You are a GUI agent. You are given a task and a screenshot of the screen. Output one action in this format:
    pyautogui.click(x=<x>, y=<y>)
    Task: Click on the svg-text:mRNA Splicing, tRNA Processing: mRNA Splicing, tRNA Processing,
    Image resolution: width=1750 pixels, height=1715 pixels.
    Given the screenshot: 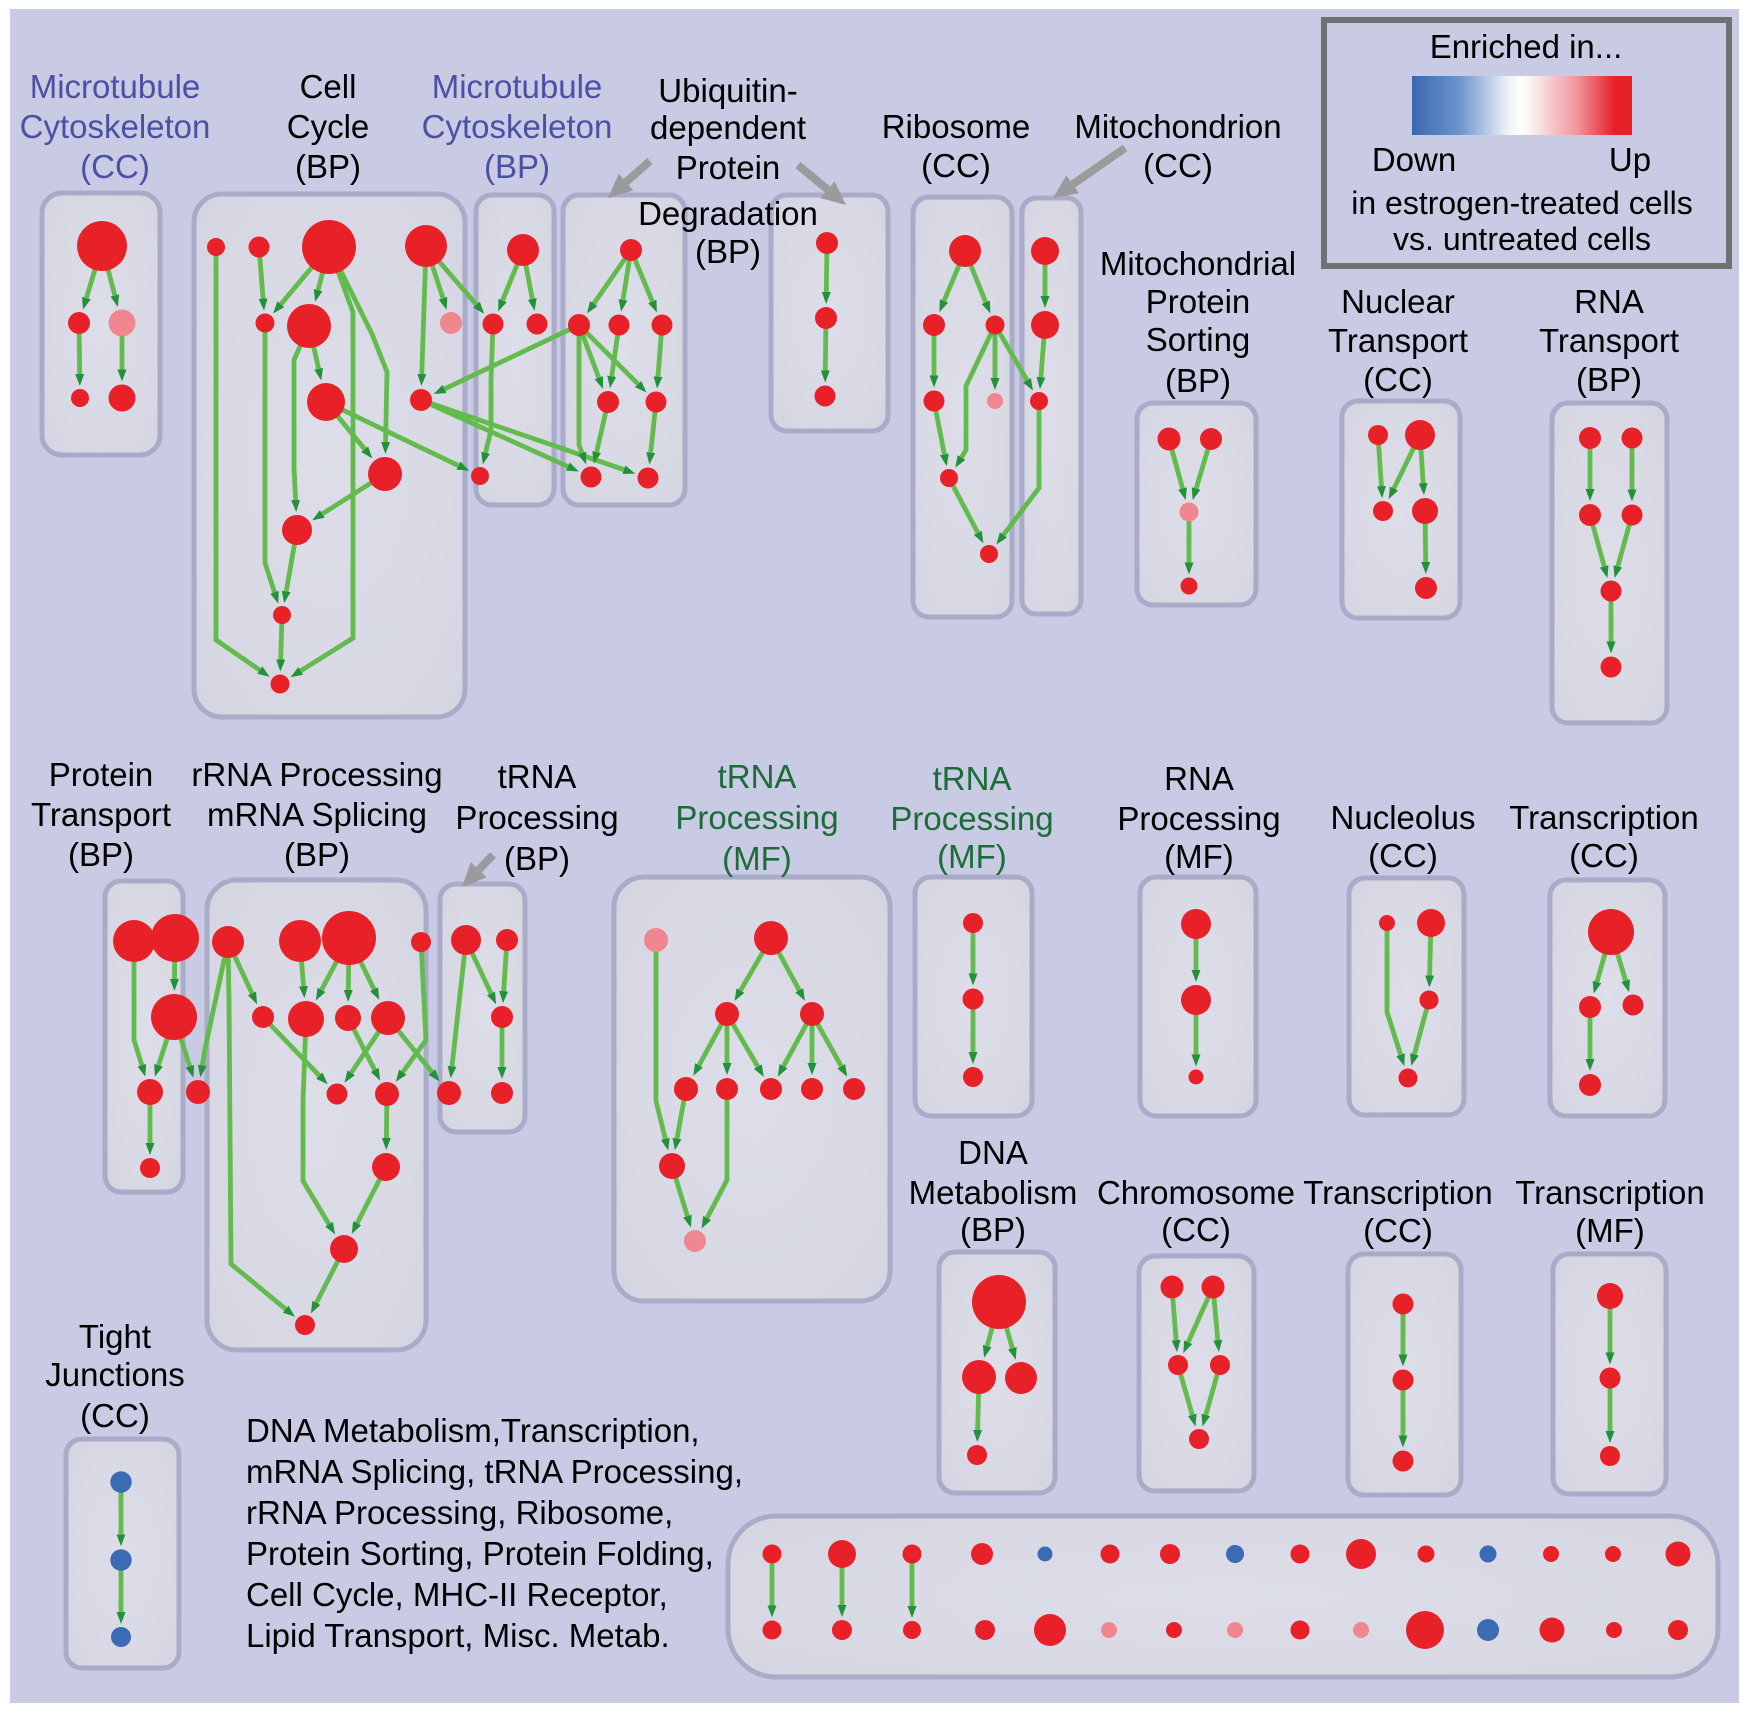 What is the action you would take?
    pyautogui.click(x=494, y=1471)
    